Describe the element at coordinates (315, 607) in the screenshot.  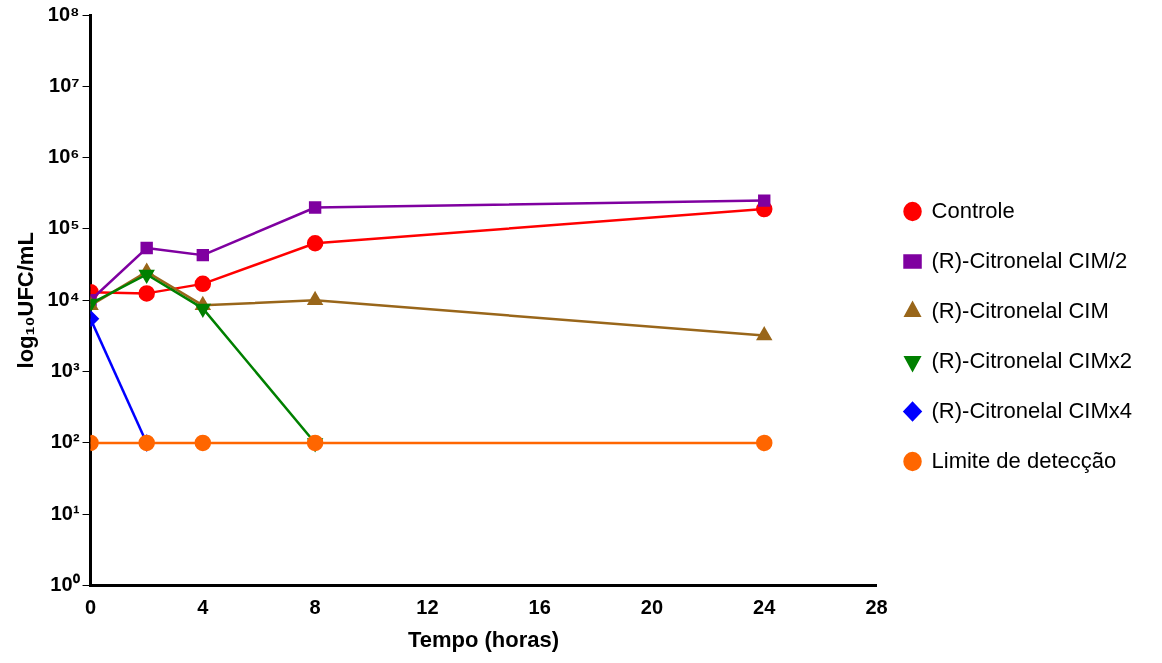
I see `x-tick-label: 8` at that location.